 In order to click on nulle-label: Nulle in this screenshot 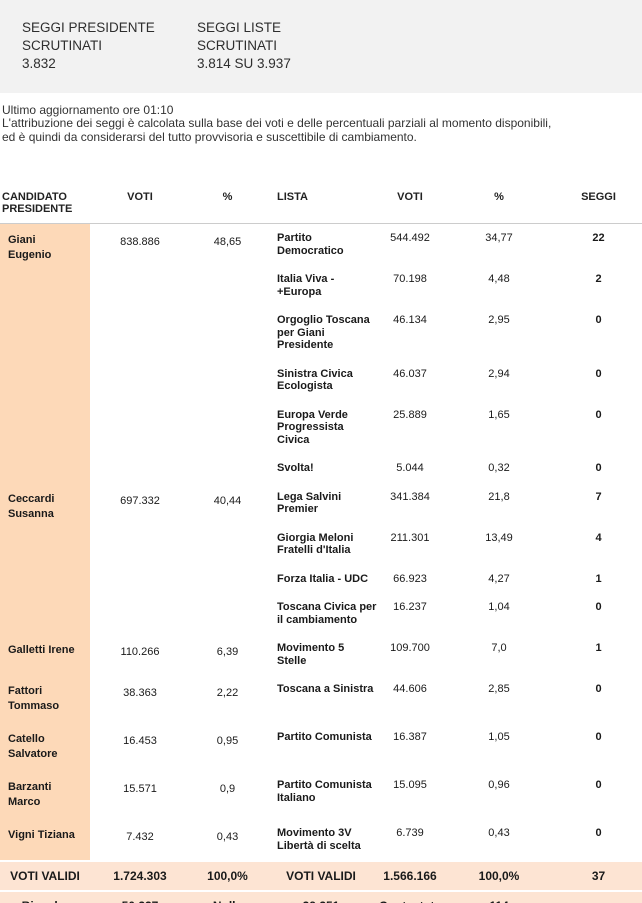, I will do `click(227, 901)`.